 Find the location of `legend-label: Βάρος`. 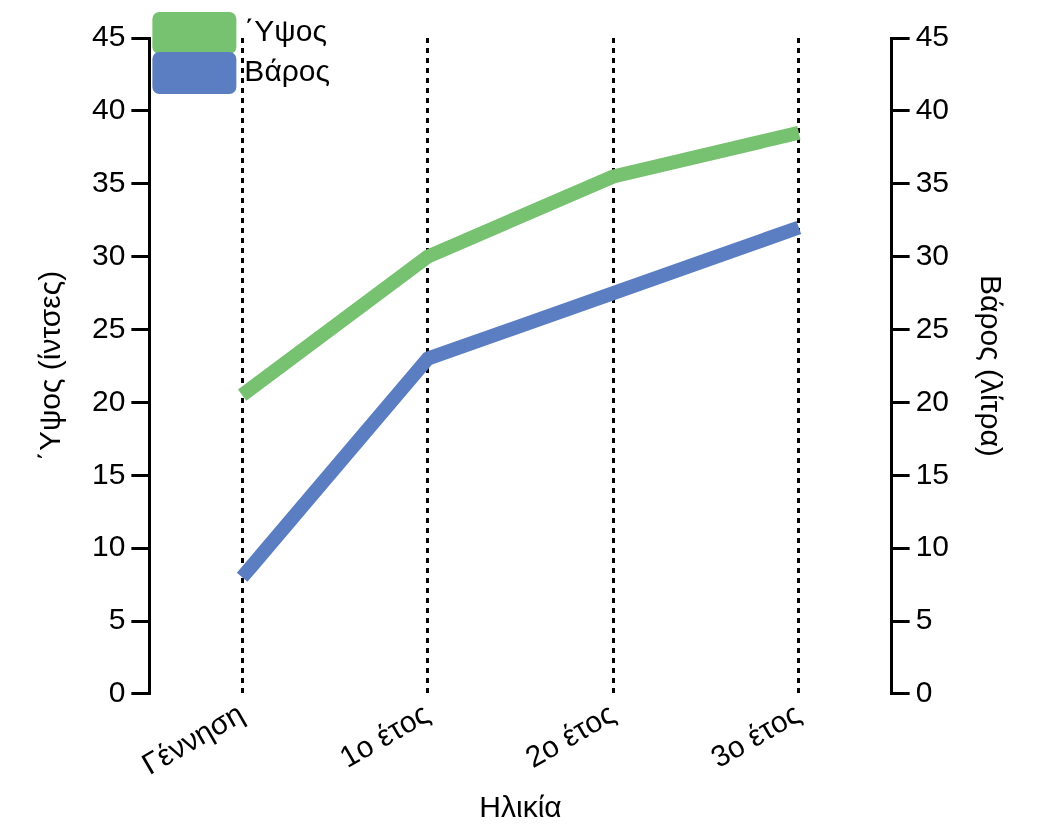

legend-label: Βάρος is located at coordinates (287, 71).